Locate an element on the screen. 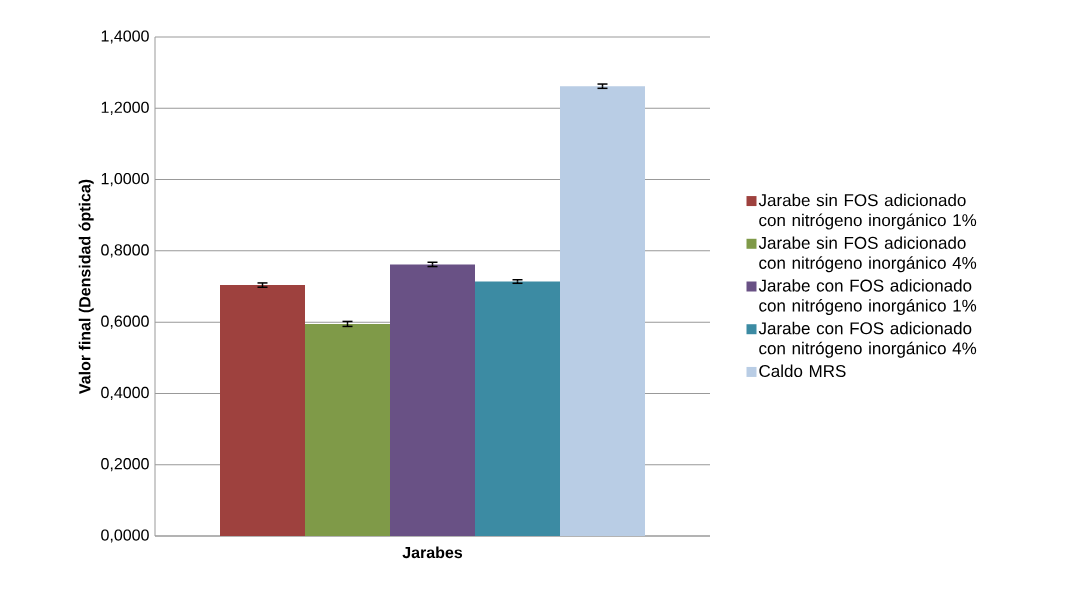  y-tick-label: 0,8000 is located at coordinates (125, 251).